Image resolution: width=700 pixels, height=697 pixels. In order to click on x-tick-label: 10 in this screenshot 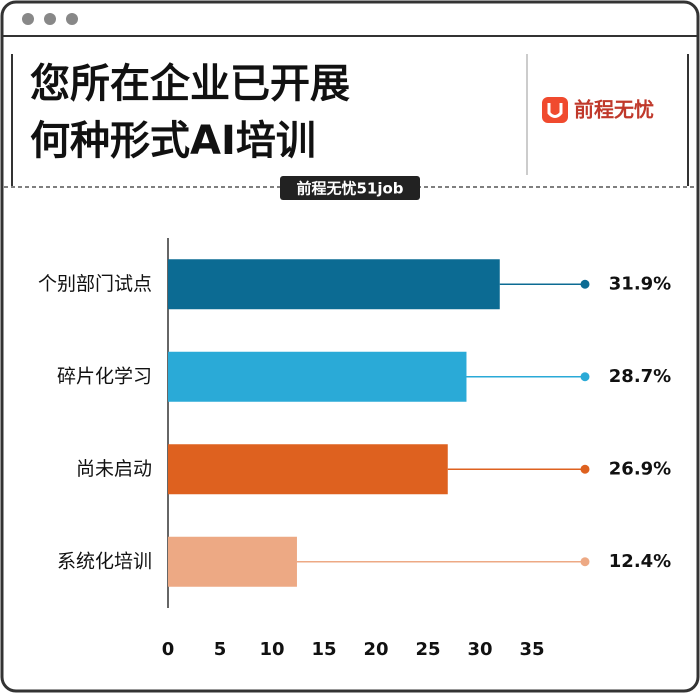, I will do `click(271, 649)`.